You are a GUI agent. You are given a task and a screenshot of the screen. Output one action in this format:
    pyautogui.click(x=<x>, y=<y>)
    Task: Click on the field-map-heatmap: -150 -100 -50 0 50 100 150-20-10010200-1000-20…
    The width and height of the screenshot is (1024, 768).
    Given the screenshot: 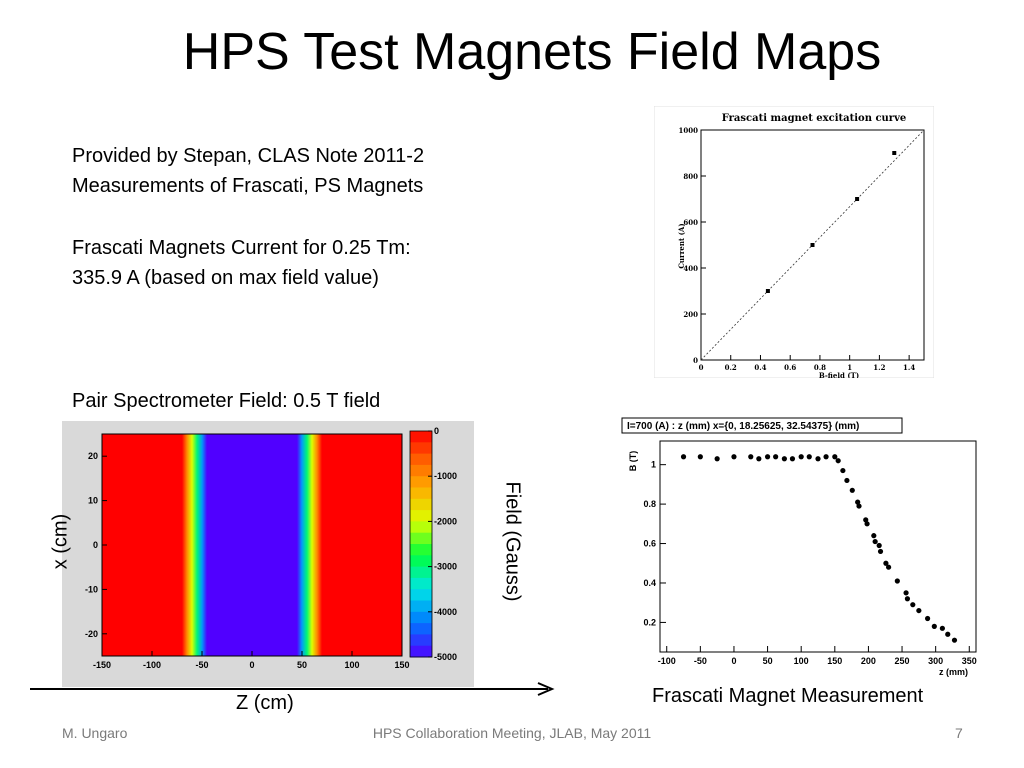 What is the action you would take?
    pyautogui.click(x=268, y=554)
    